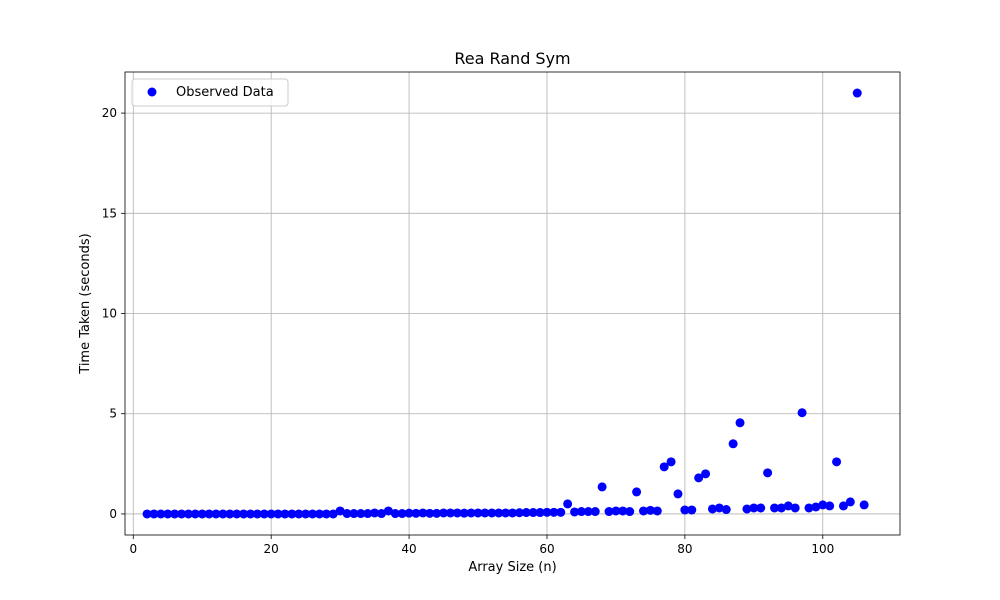  What do you see at coordinates (271, 549) in the screenshot?
I see `x-tick-label: 20` at bounding box center [271, 549].